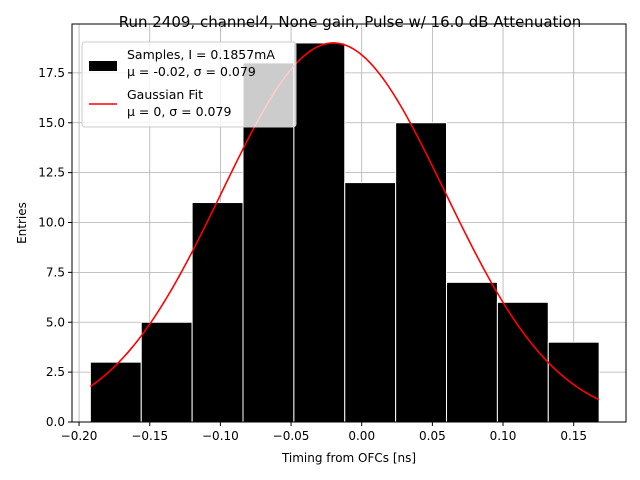  I want to click on legend-box, so click(189, 84).